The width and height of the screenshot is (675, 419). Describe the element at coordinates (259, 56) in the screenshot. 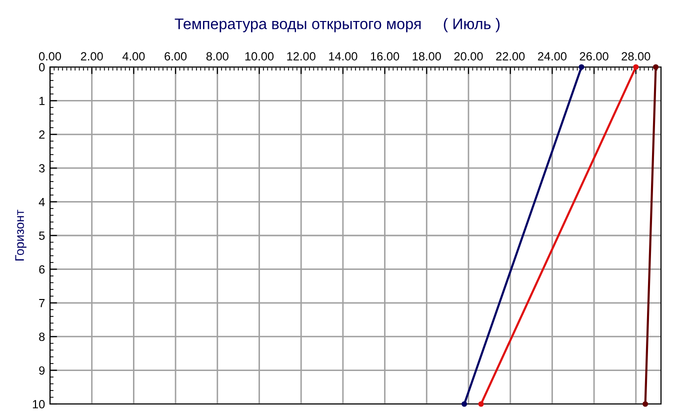

I see `x-tick-label: 10.00` at that location.